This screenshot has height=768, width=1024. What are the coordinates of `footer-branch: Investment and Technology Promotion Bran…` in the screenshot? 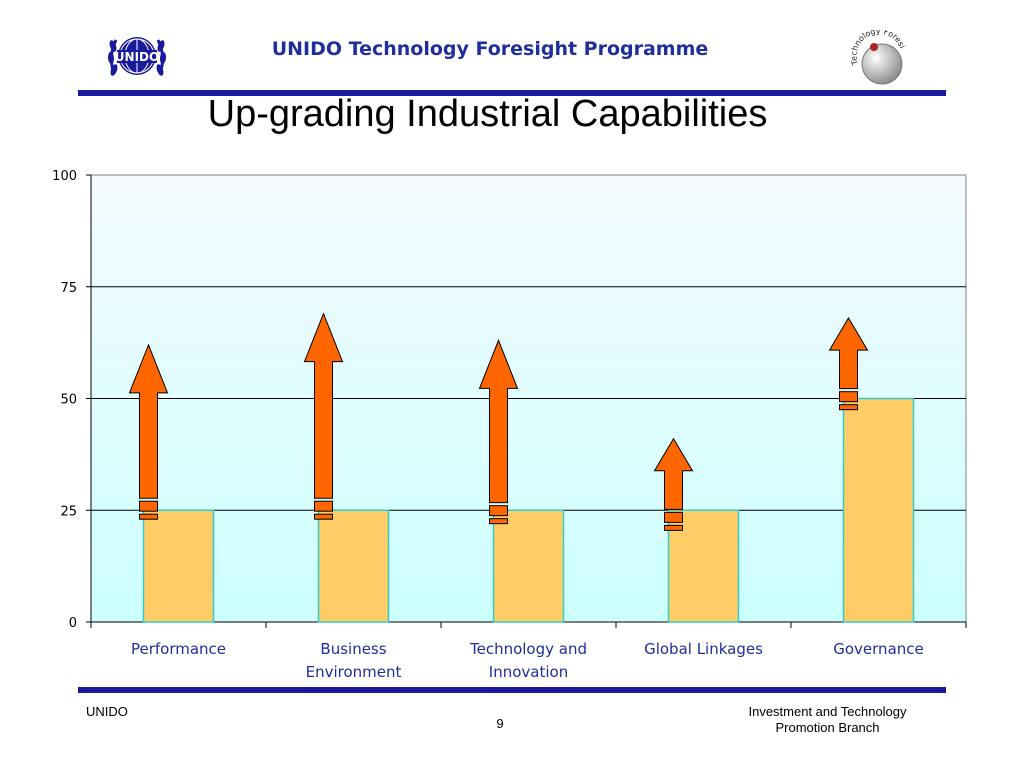 It's located at (827, 720).